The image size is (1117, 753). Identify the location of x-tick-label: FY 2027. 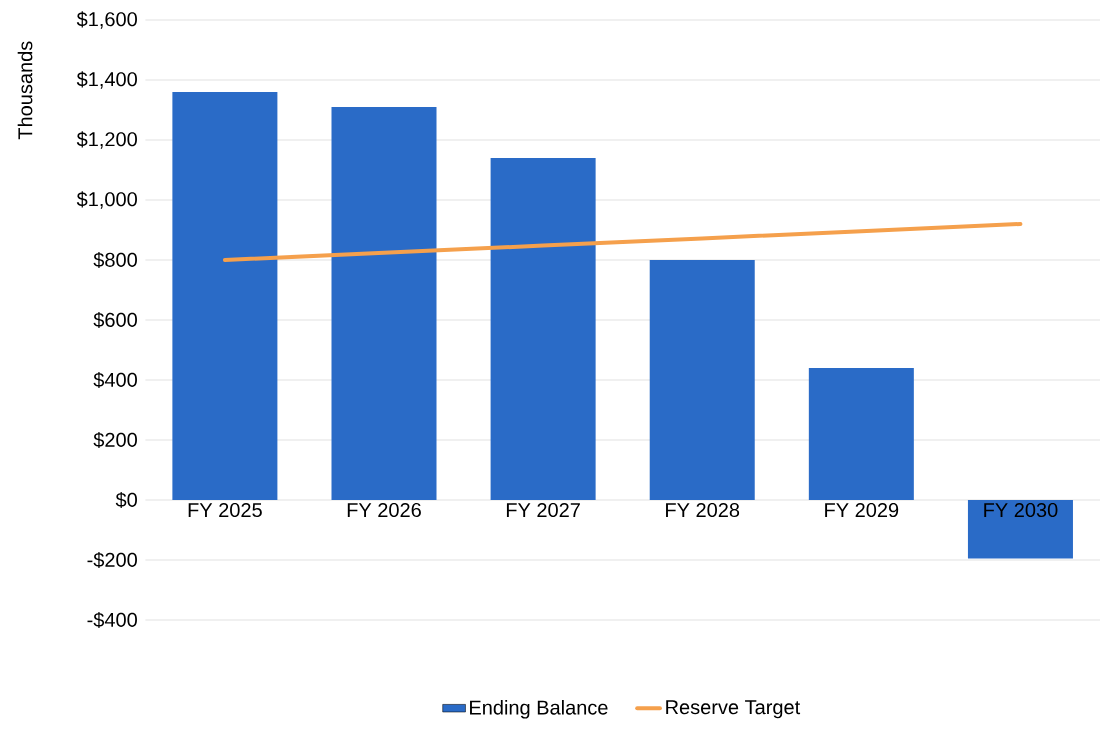
(543, 510).